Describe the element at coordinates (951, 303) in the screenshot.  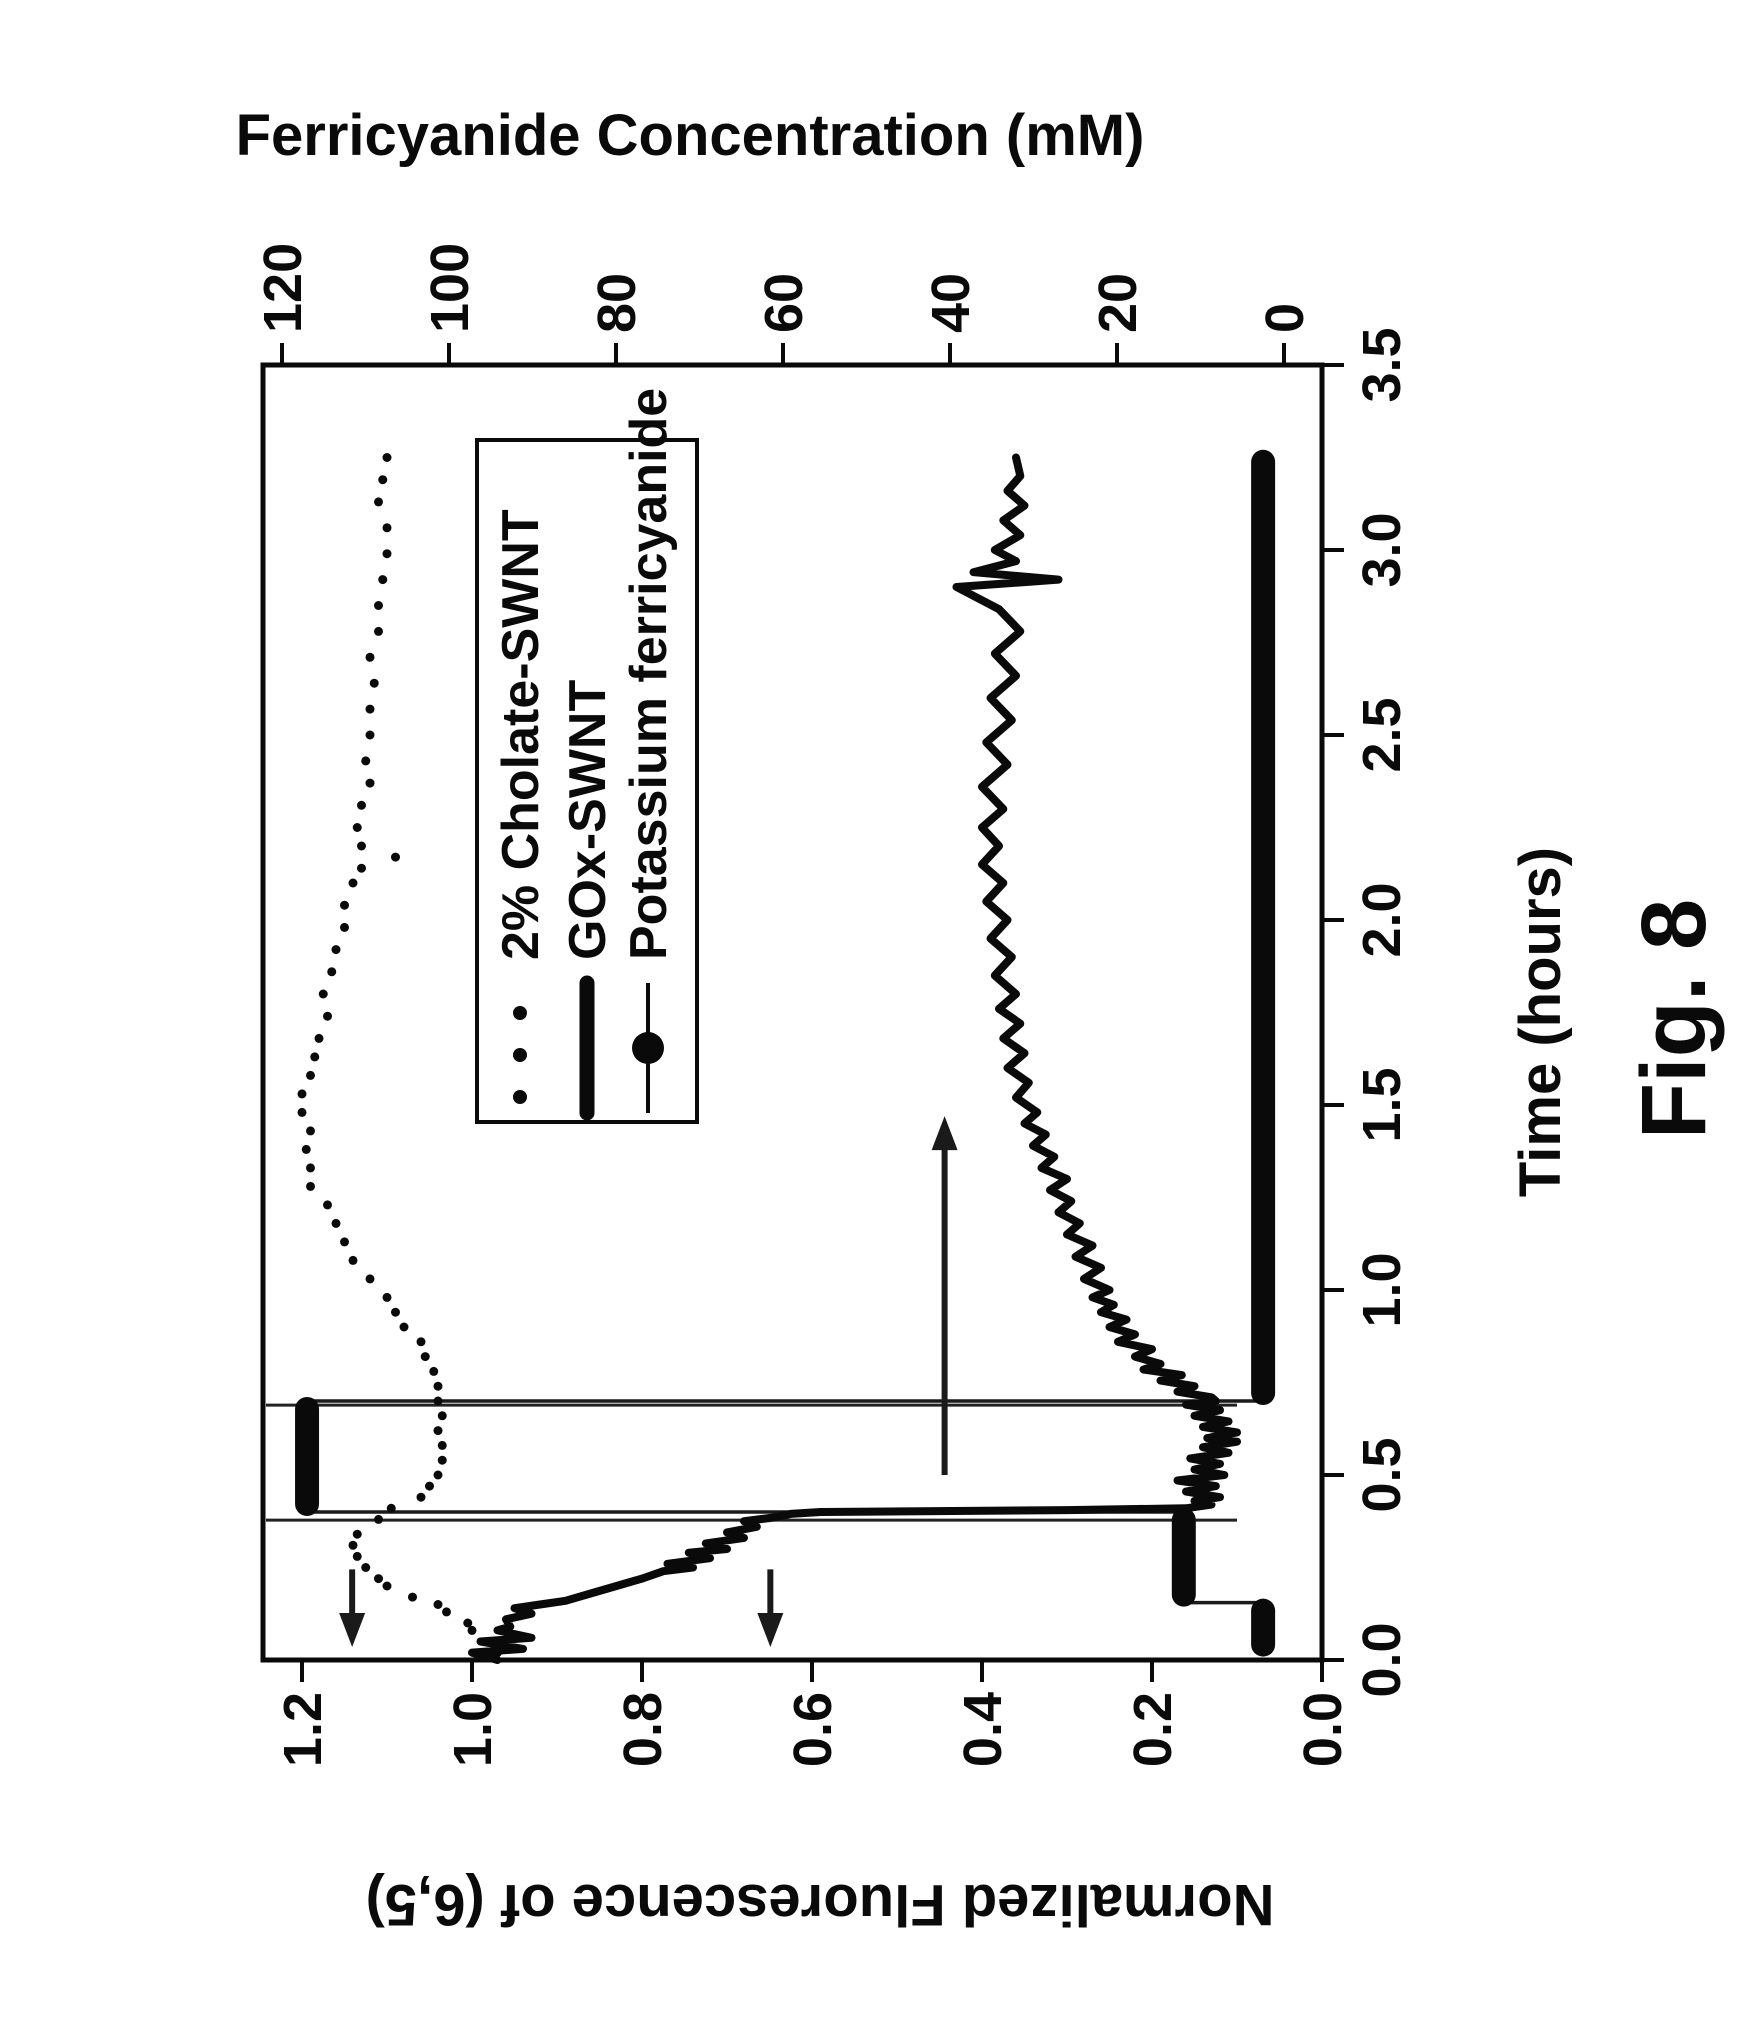
I see `svg-text: 40` at that location.